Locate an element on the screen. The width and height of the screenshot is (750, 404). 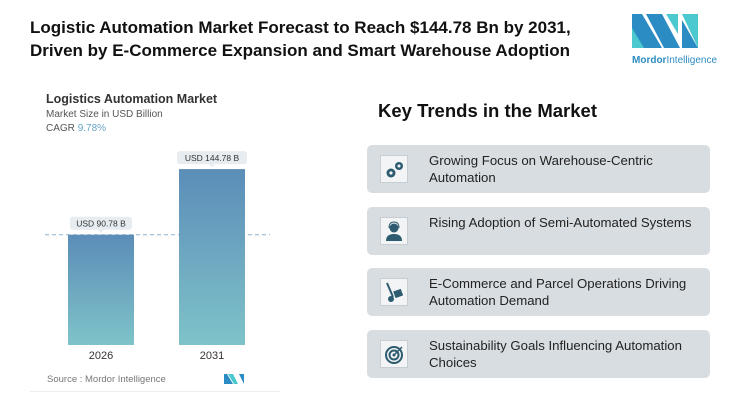
bar-2026 is located at coordinates (101, 289).